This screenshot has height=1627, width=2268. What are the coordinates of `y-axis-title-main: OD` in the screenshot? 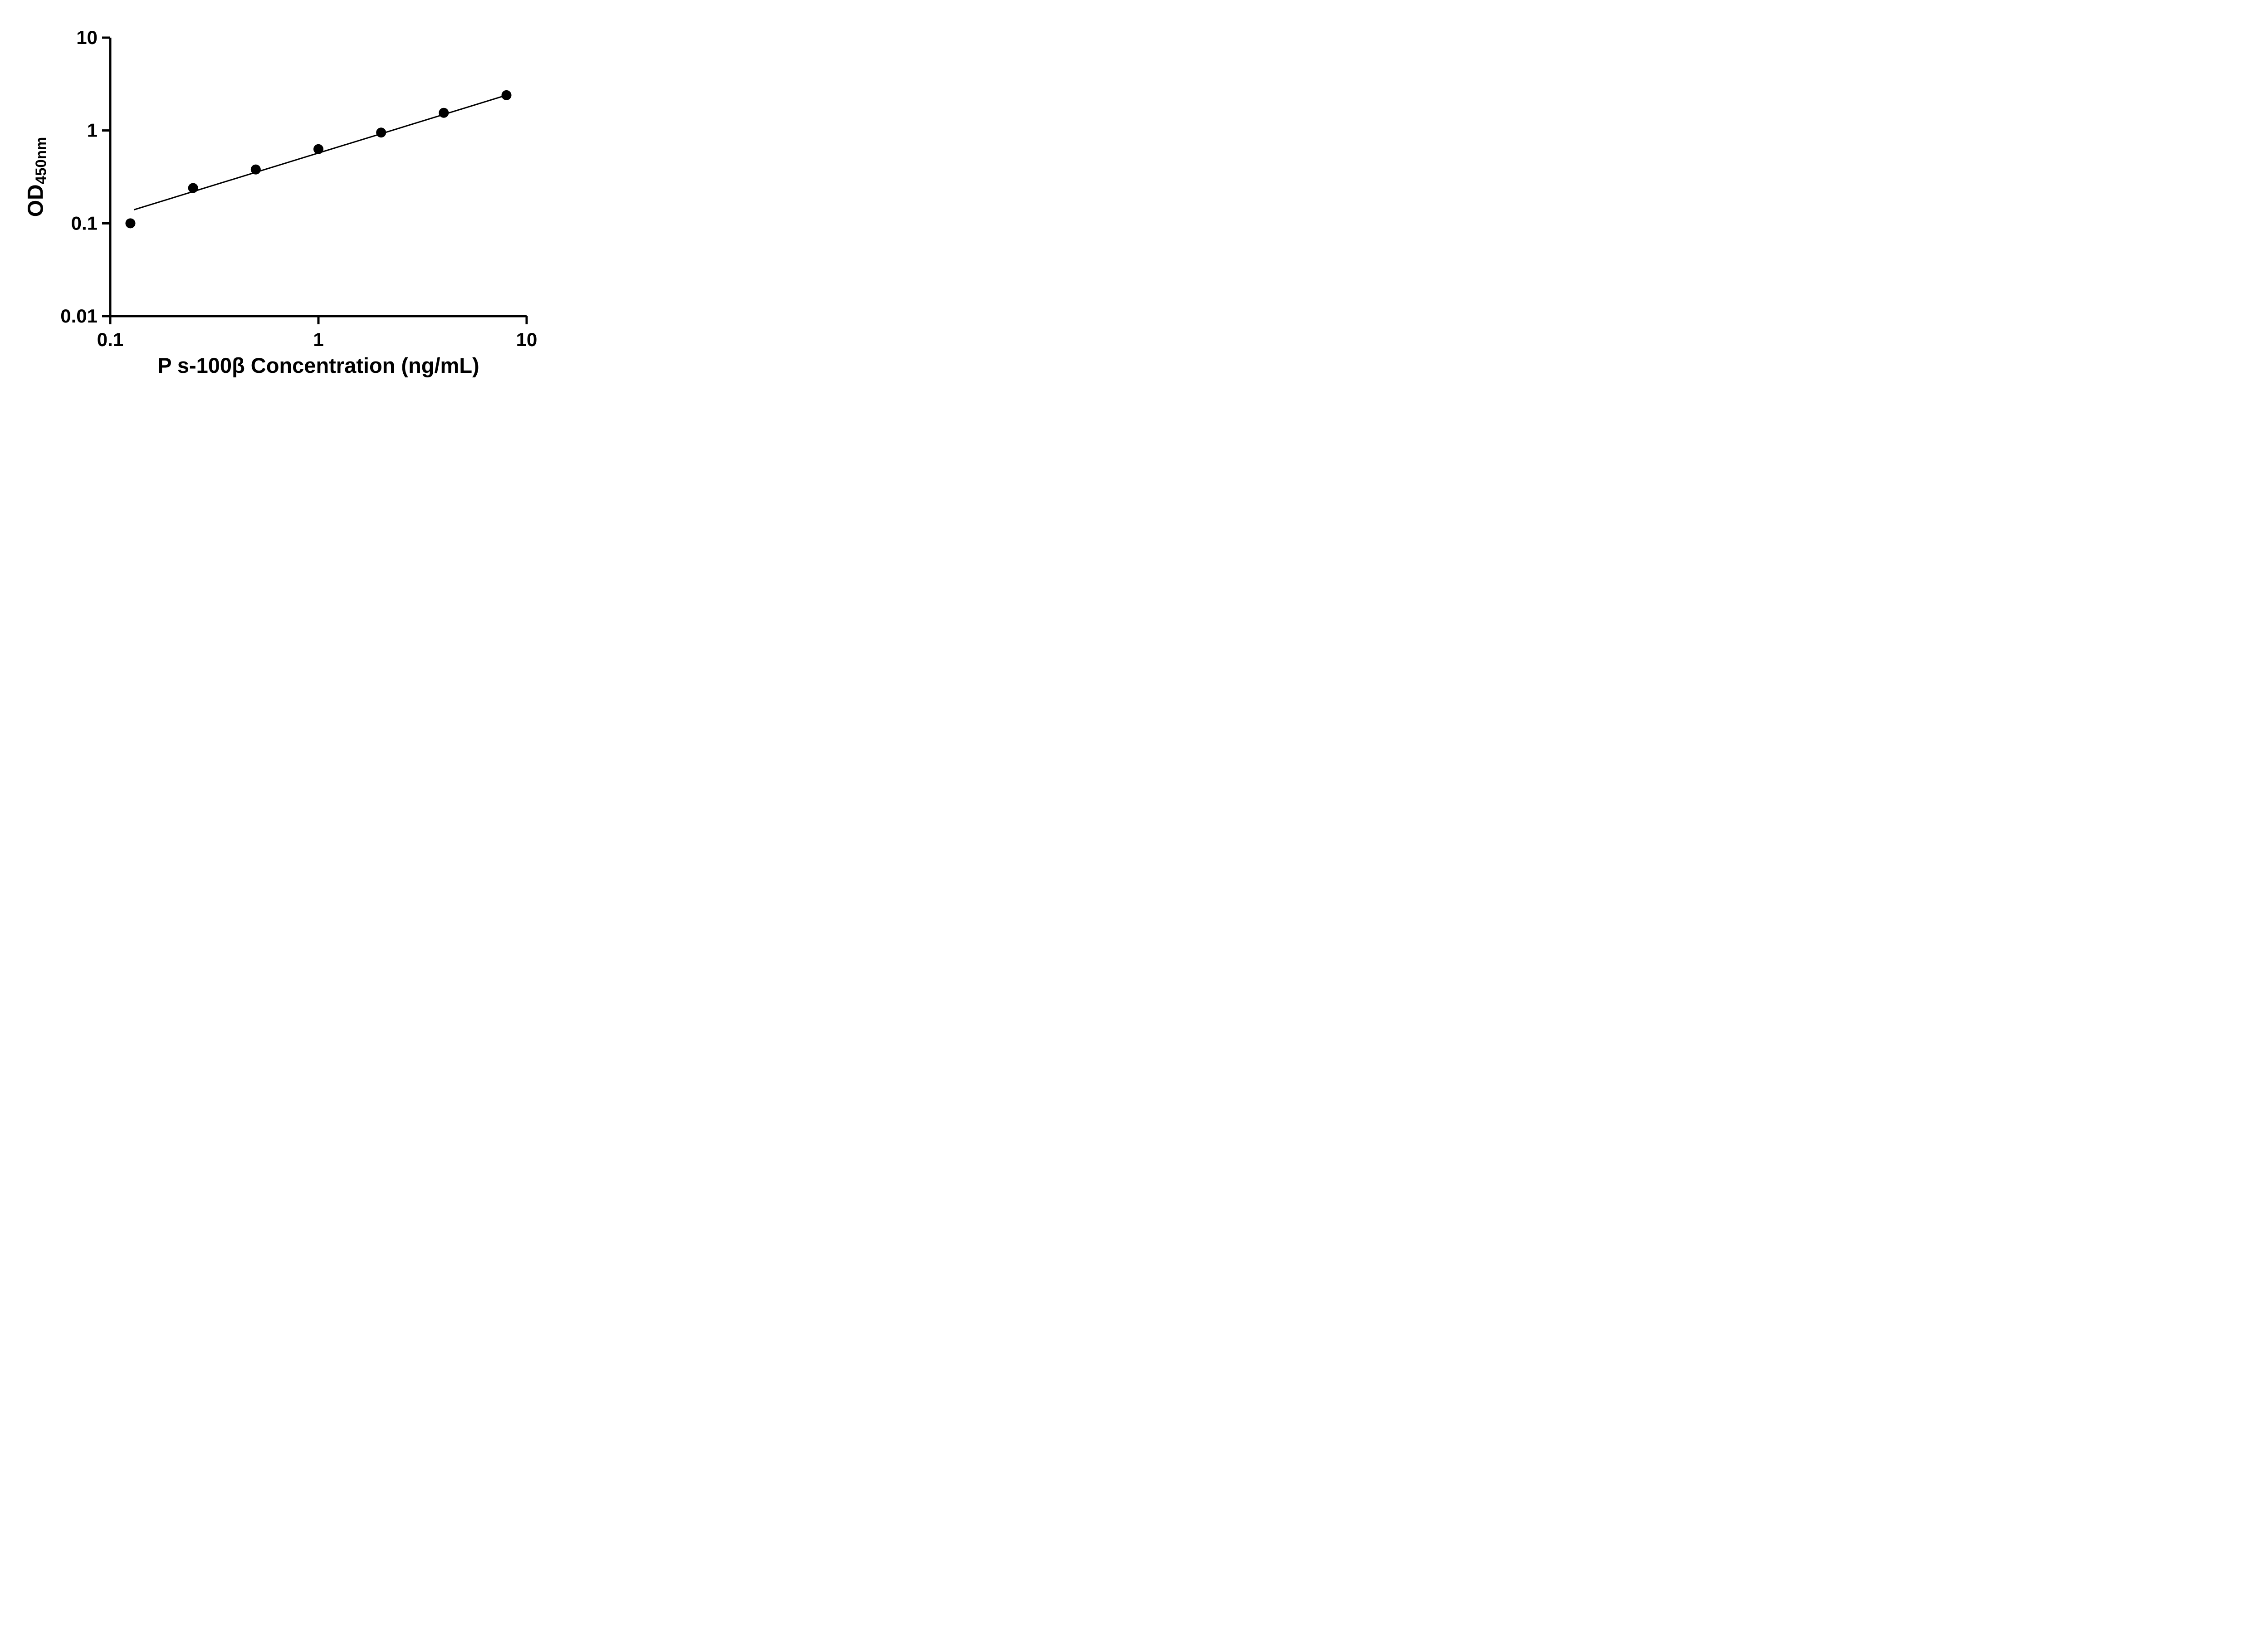 It's located at (36, 200).